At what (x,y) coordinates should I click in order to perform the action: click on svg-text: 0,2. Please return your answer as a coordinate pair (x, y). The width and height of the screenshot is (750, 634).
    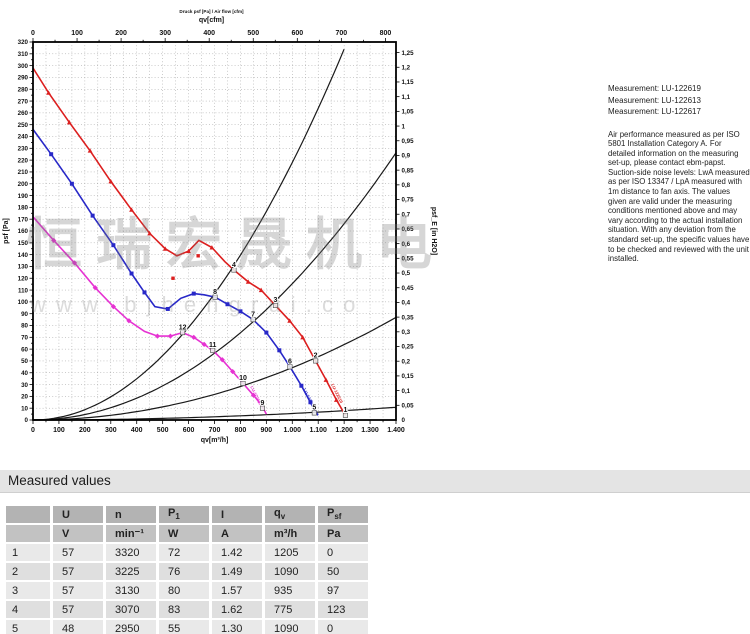
    Looking at the image, I should click on (406, 361).